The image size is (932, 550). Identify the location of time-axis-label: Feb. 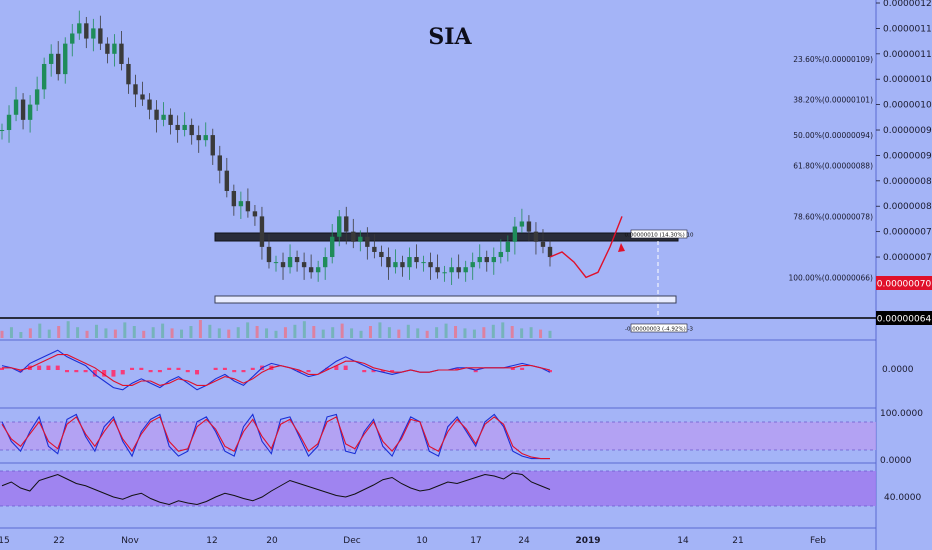
(818, 541).